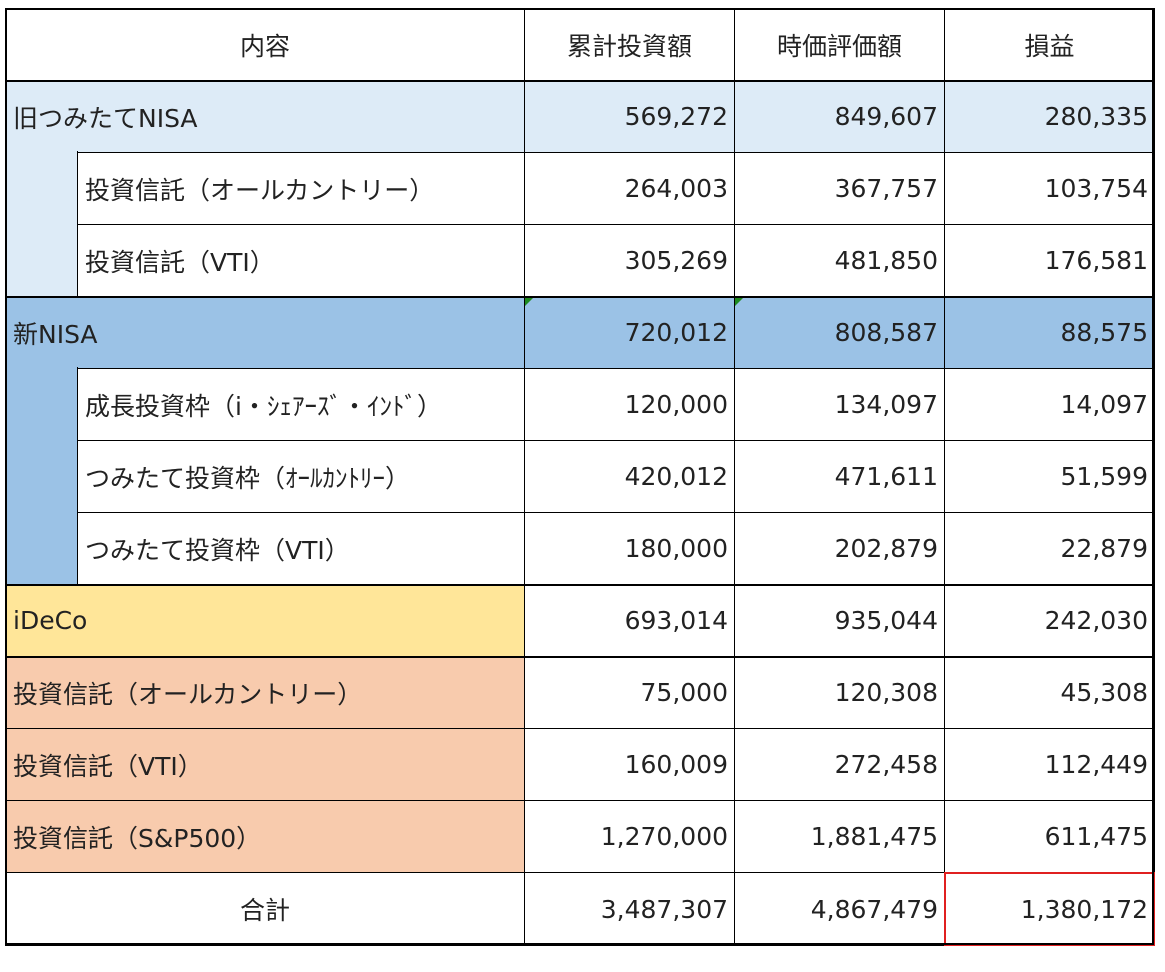  Describe the element at coordinates (1049, 260) in the screenshot. I see `row-value: 176,581` at that location.